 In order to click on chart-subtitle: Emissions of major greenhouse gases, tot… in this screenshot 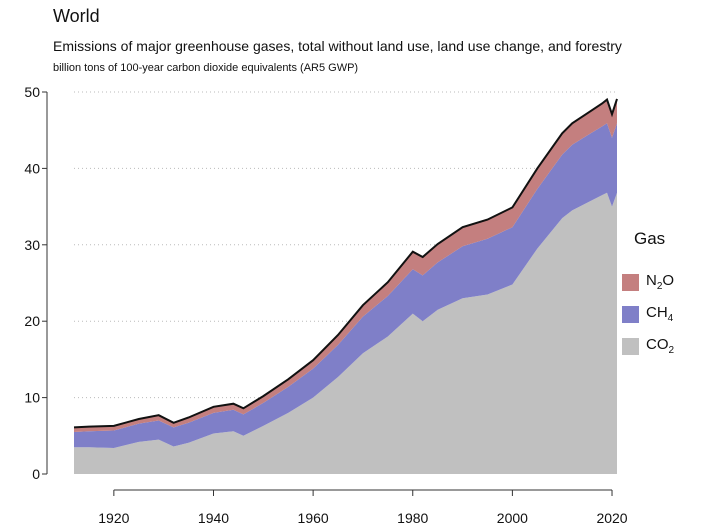, I will do `click(337, 46)`.